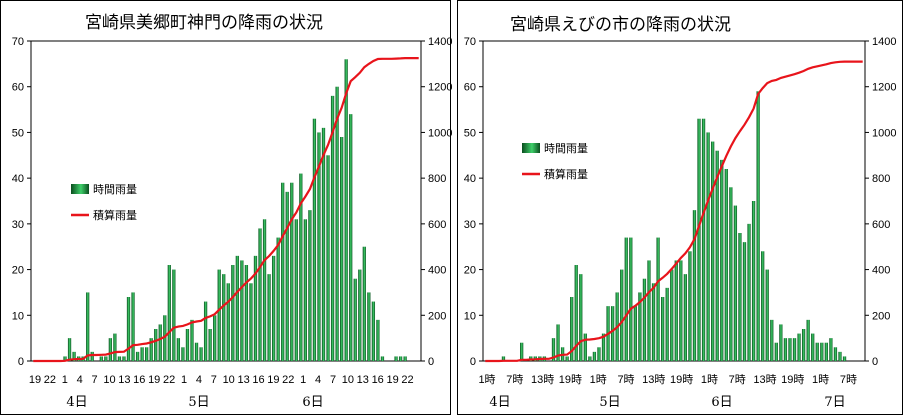  I want to click on x-tick-label: 10, so click(348, 380).